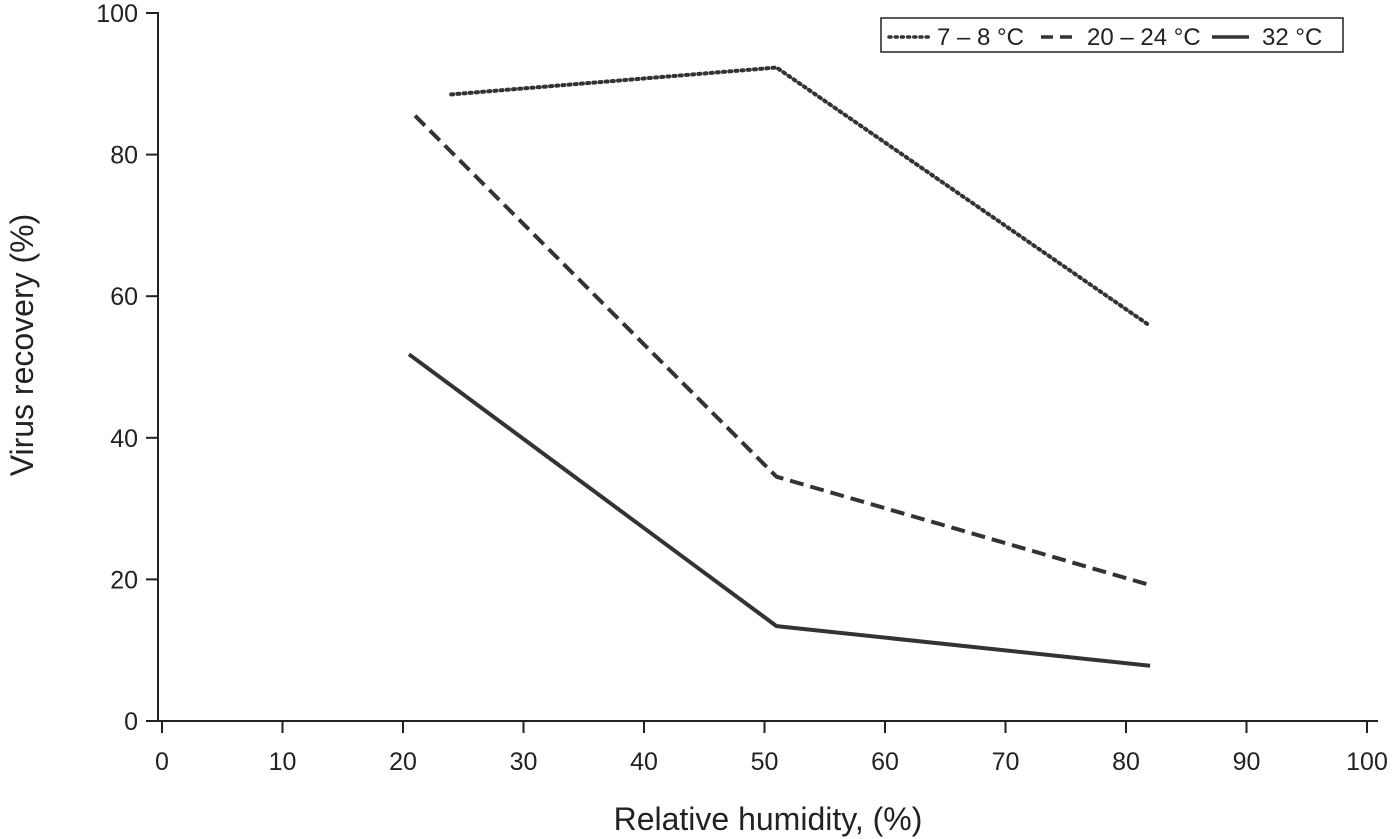 The height and width of the screenshot is (839, 1400). Describe the element at coordinates (403, 762) in the screenshot. I see `x-tick-label: 20` at that location.